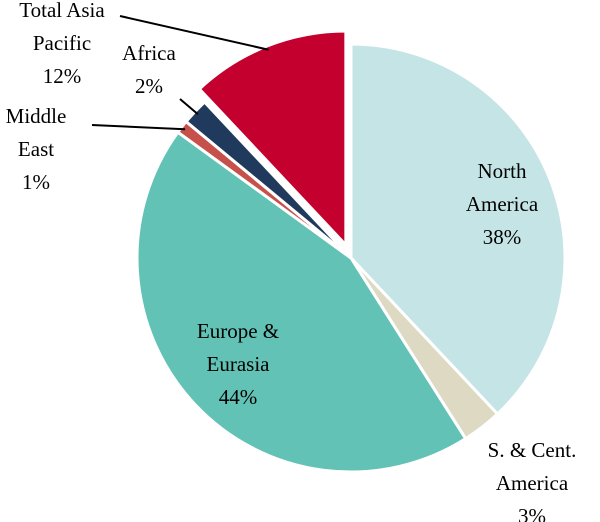 Image resolution: width=600 pixels, height=522 pixels. Describe the element at coordinates (502, 204) in the screenshot. I see `slice-label-north-america: North America 38%` at that location.